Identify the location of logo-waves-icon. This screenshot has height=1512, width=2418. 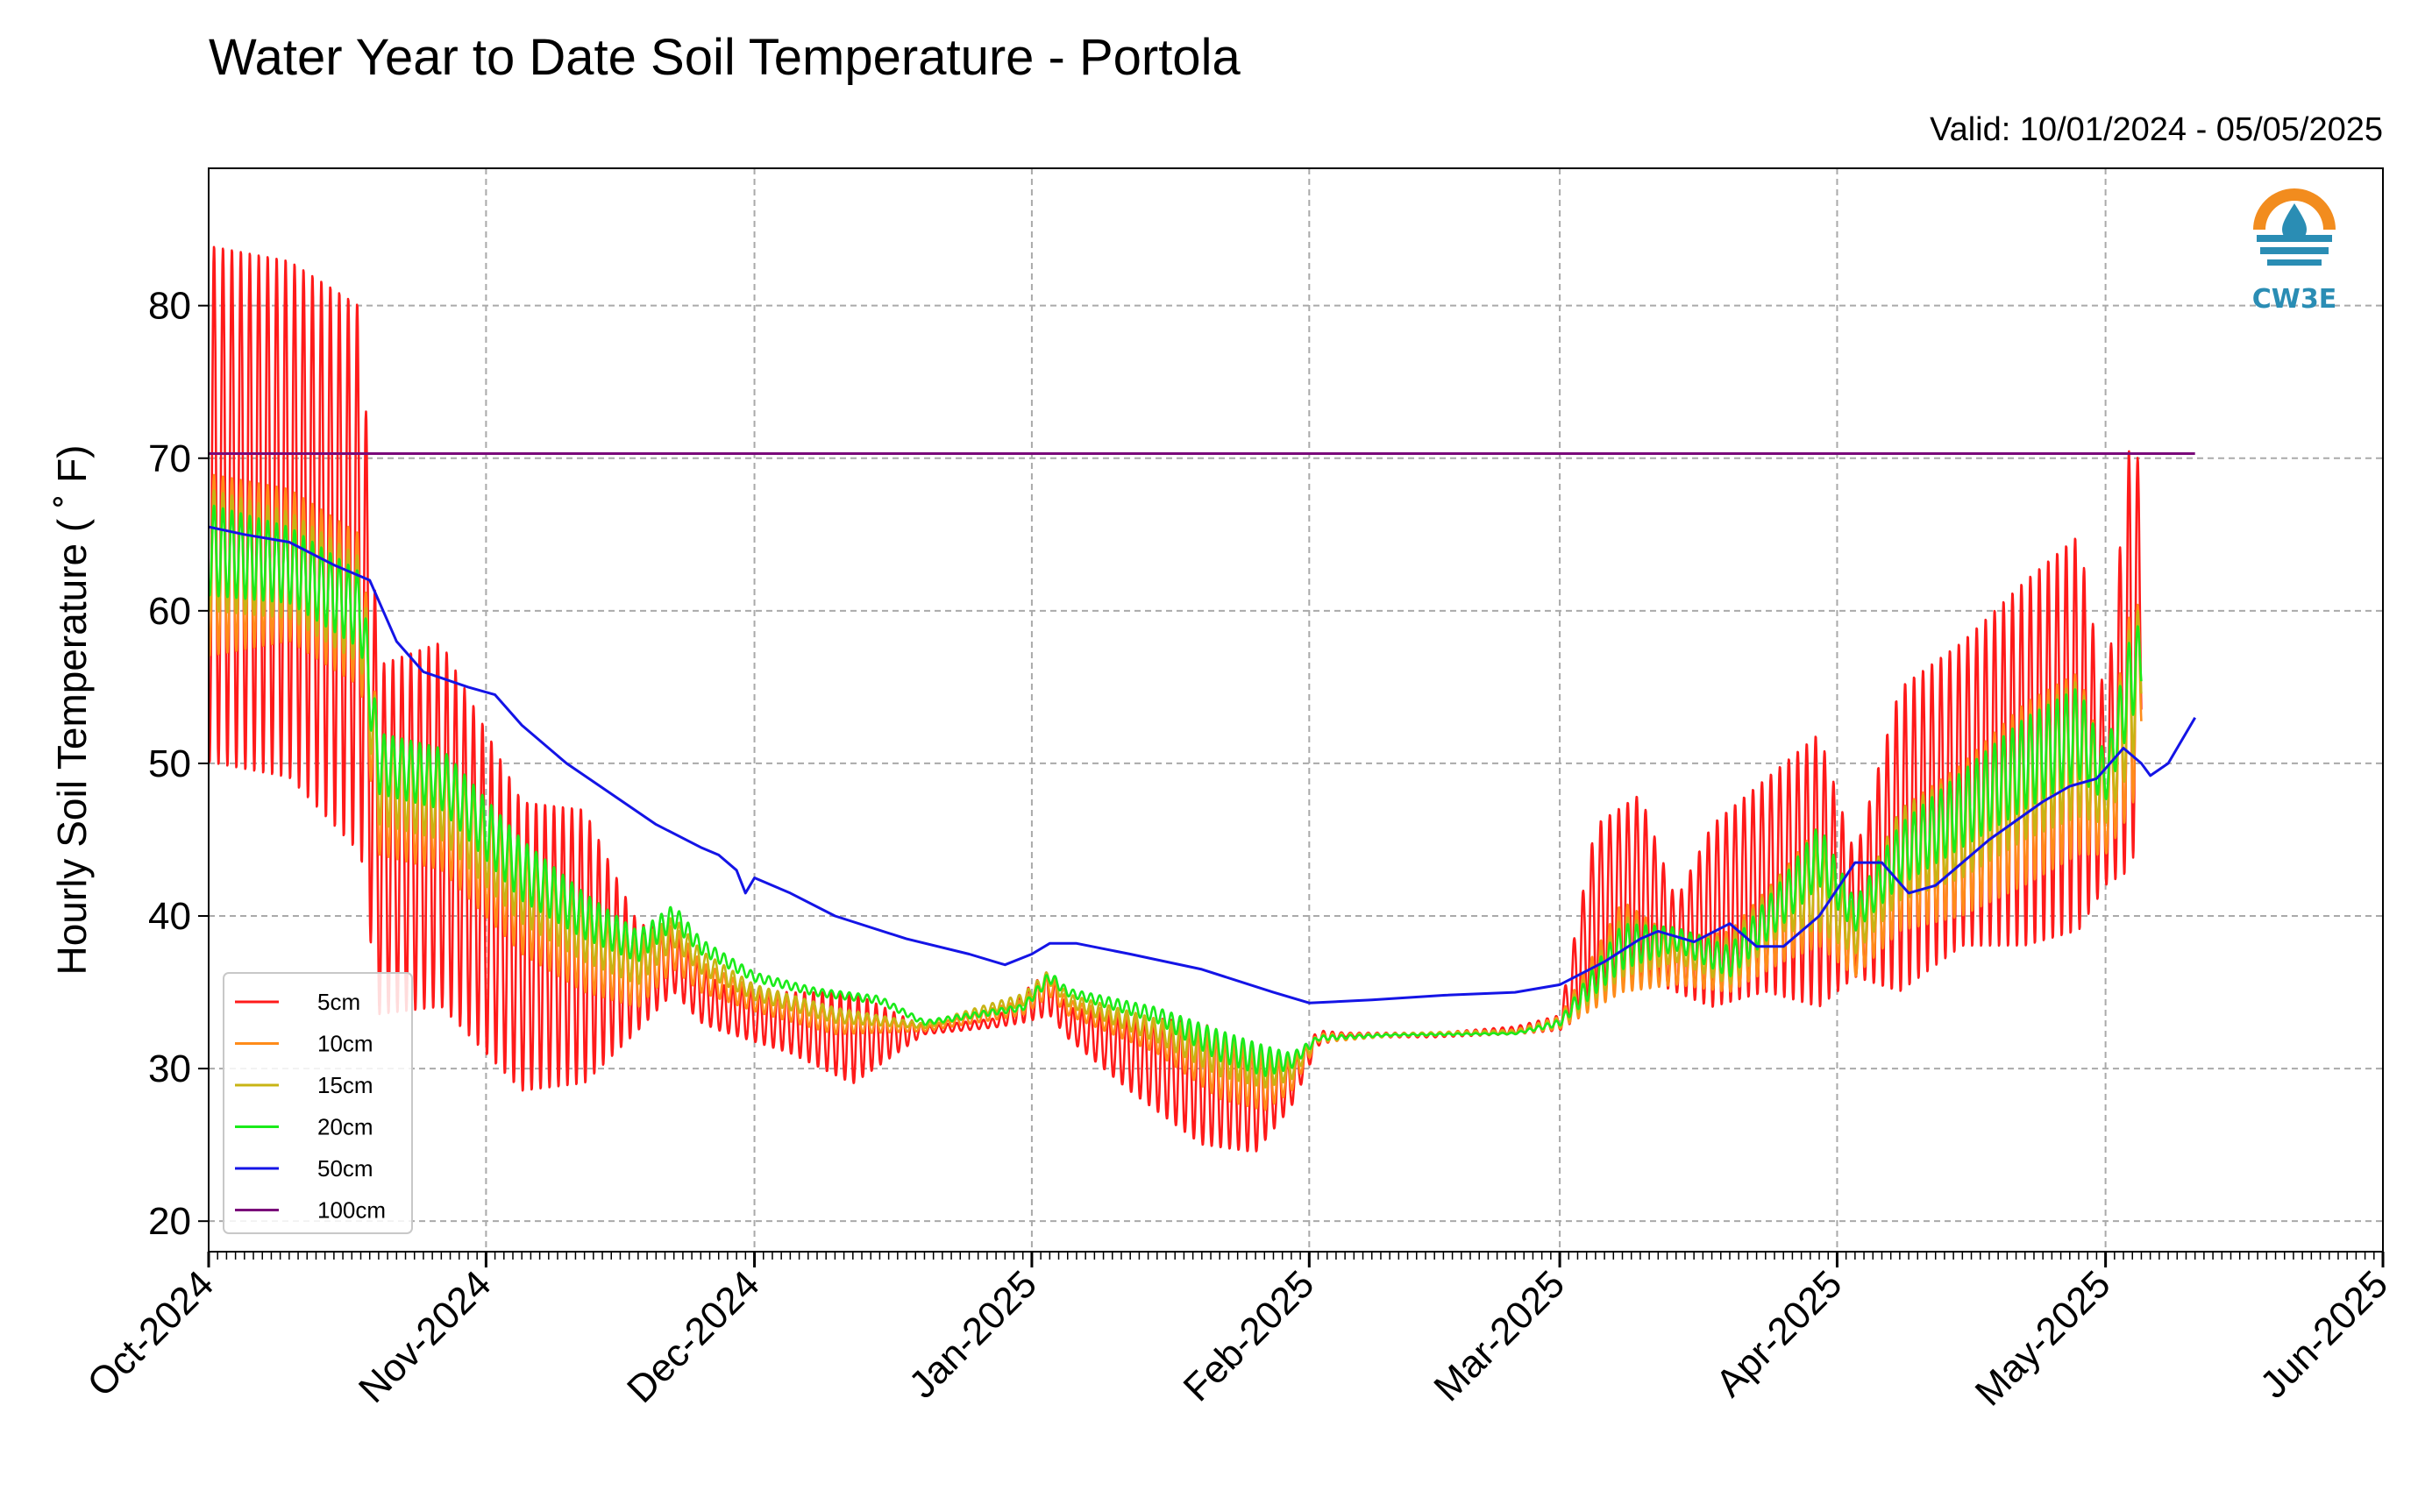
(2294, 250).